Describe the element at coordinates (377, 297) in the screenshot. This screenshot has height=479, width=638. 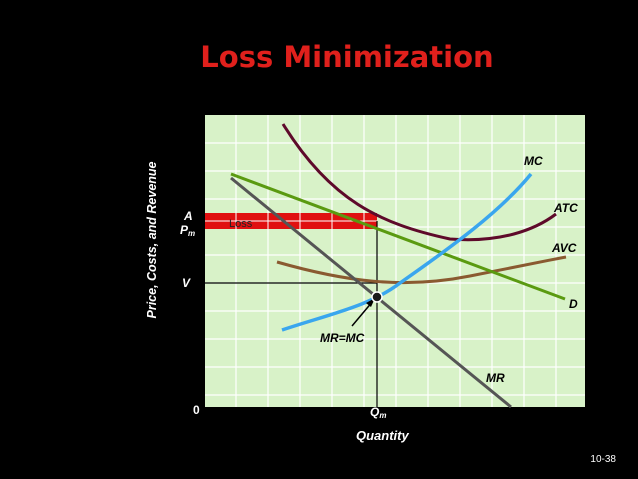
I see `equilibrium-point` at that location.